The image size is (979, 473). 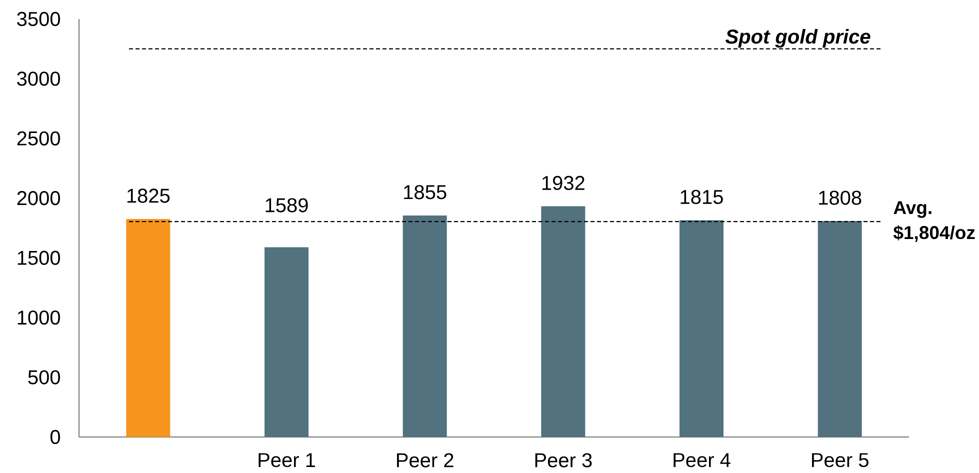 What do you see at coordinates (39, 317) in the screenshot?
I see `y-tick-label: 1000` at bounding box center [39, 317].